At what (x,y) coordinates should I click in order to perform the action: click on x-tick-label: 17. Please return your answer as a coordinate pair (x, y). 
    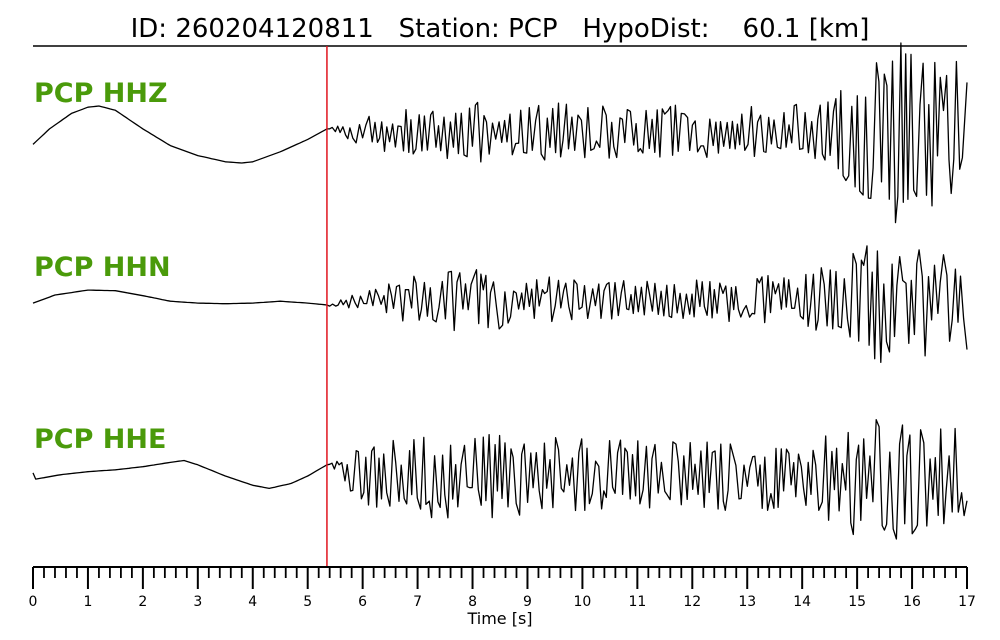
    Looking at the image, I should click on (967, 602).